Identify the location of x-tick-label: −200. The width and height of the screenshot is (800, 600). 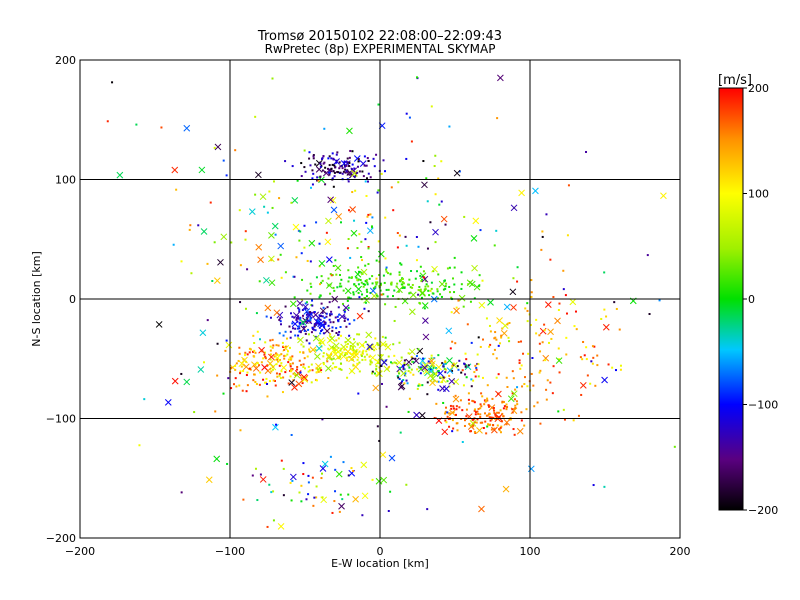
(80, 551).